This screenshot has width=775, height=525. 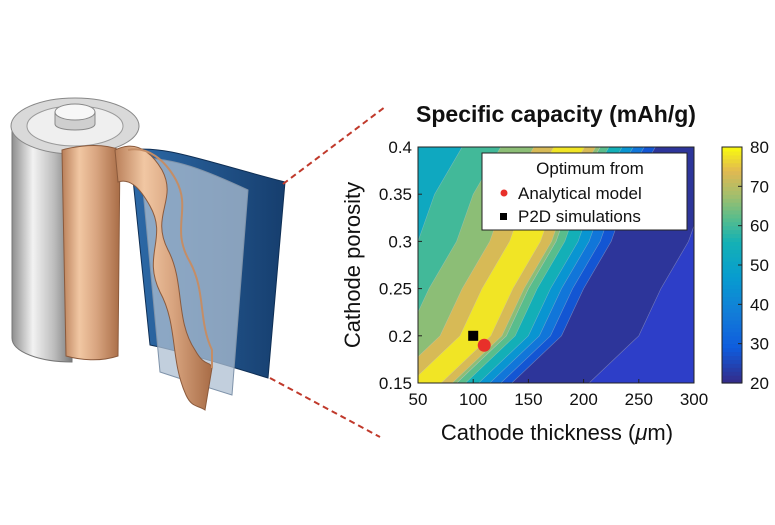 What do you see at coordinates (91, 253) in the screenshot?
I see `electrode-roll` at bounding box center [91, 253].